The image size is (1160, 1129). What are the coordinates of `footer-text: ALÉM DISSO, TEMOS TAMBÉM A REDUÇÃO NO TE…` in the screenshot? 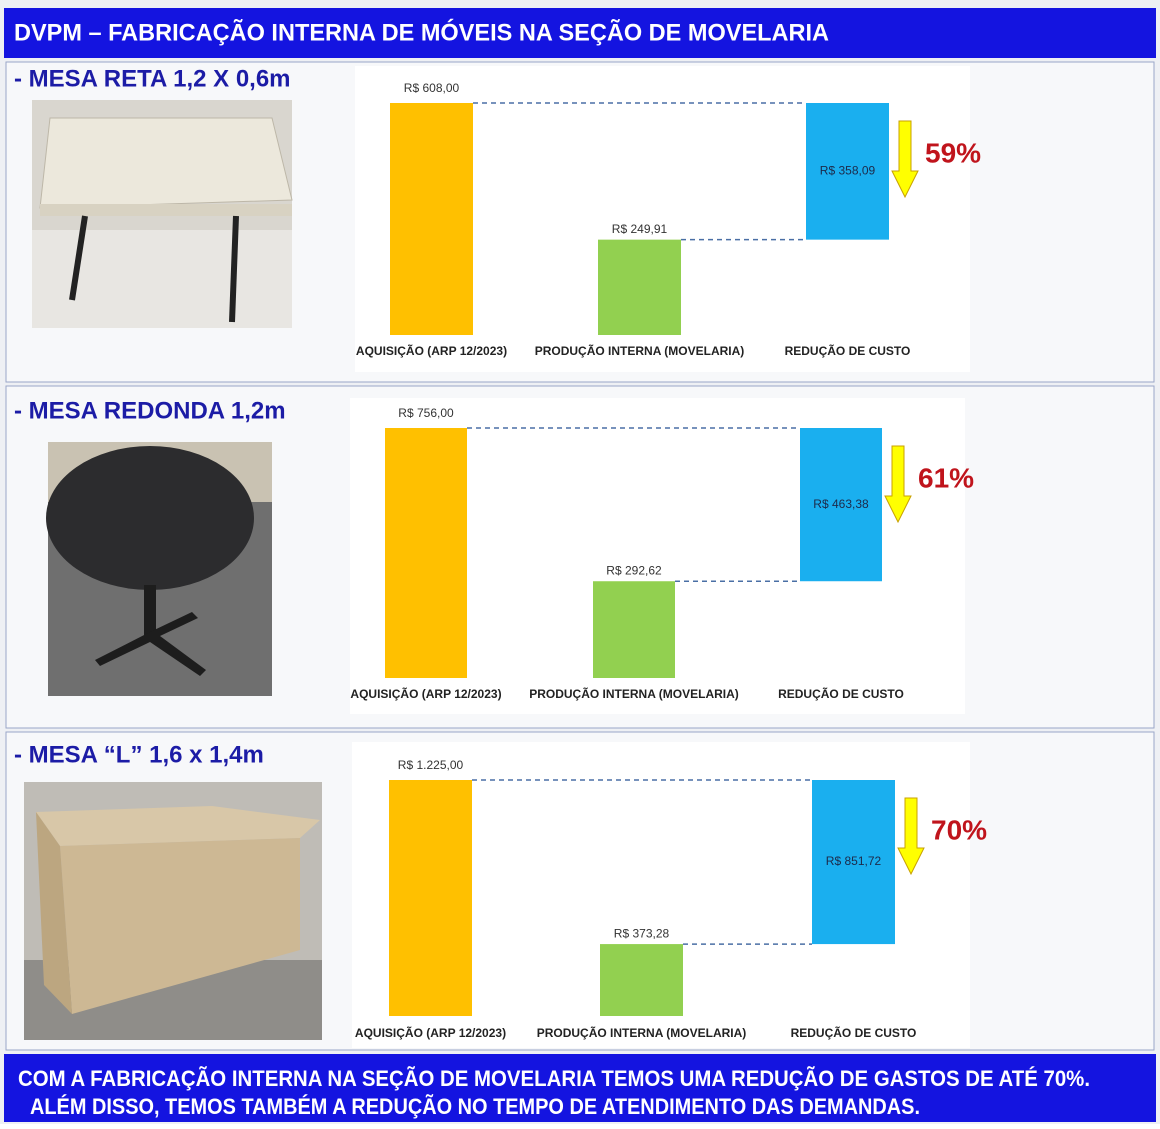 It's located at (475, 1106).